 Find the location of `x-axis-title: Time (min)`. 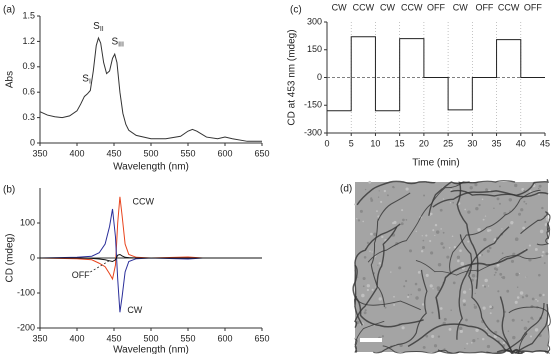

x-axis-title: Time (min) is located at coordinates (435, 163).